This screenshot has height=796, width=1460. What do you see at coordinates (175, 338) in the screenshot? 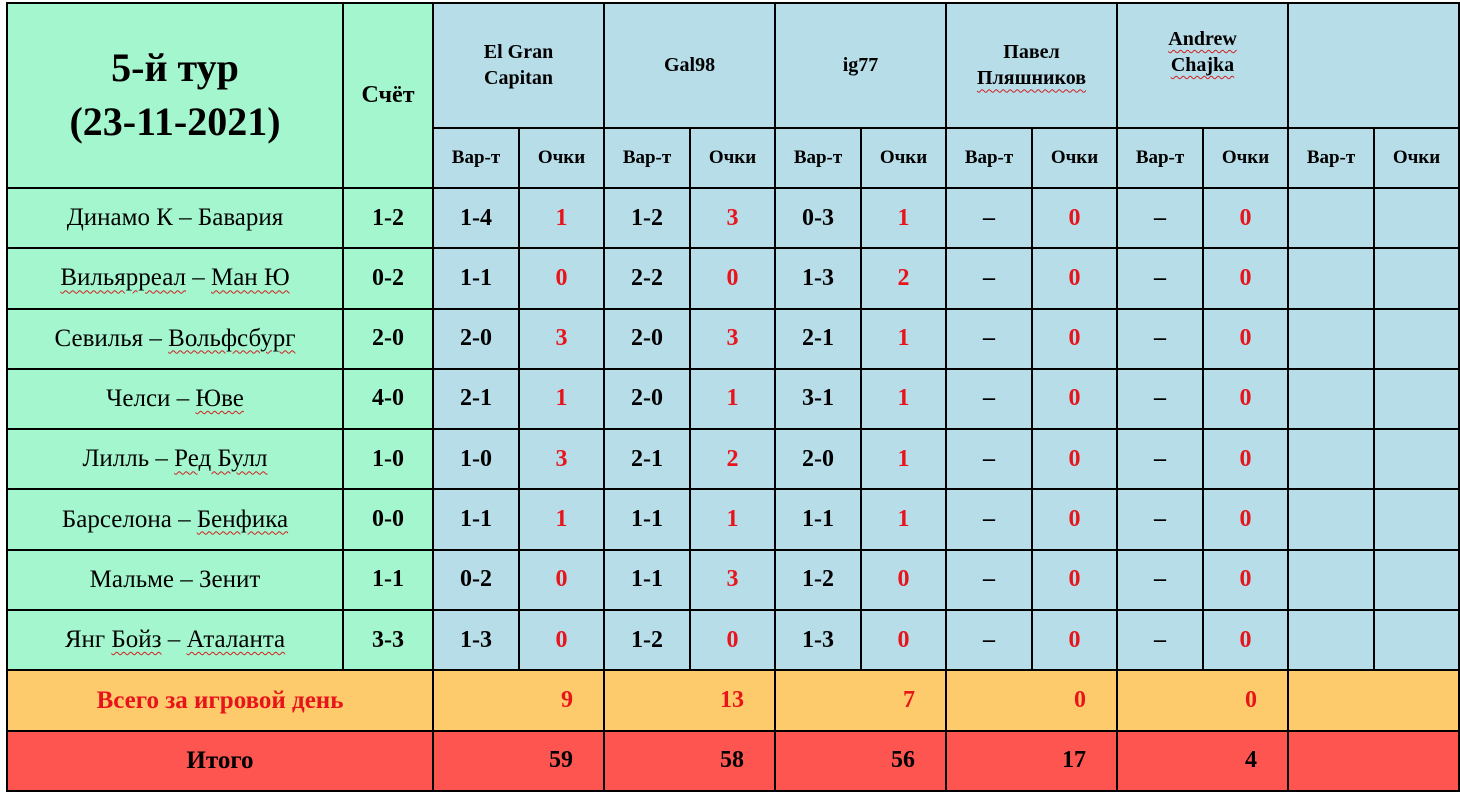
I see `match-name: Севилья – Вольфсбург` at bounding box center [175, 338].